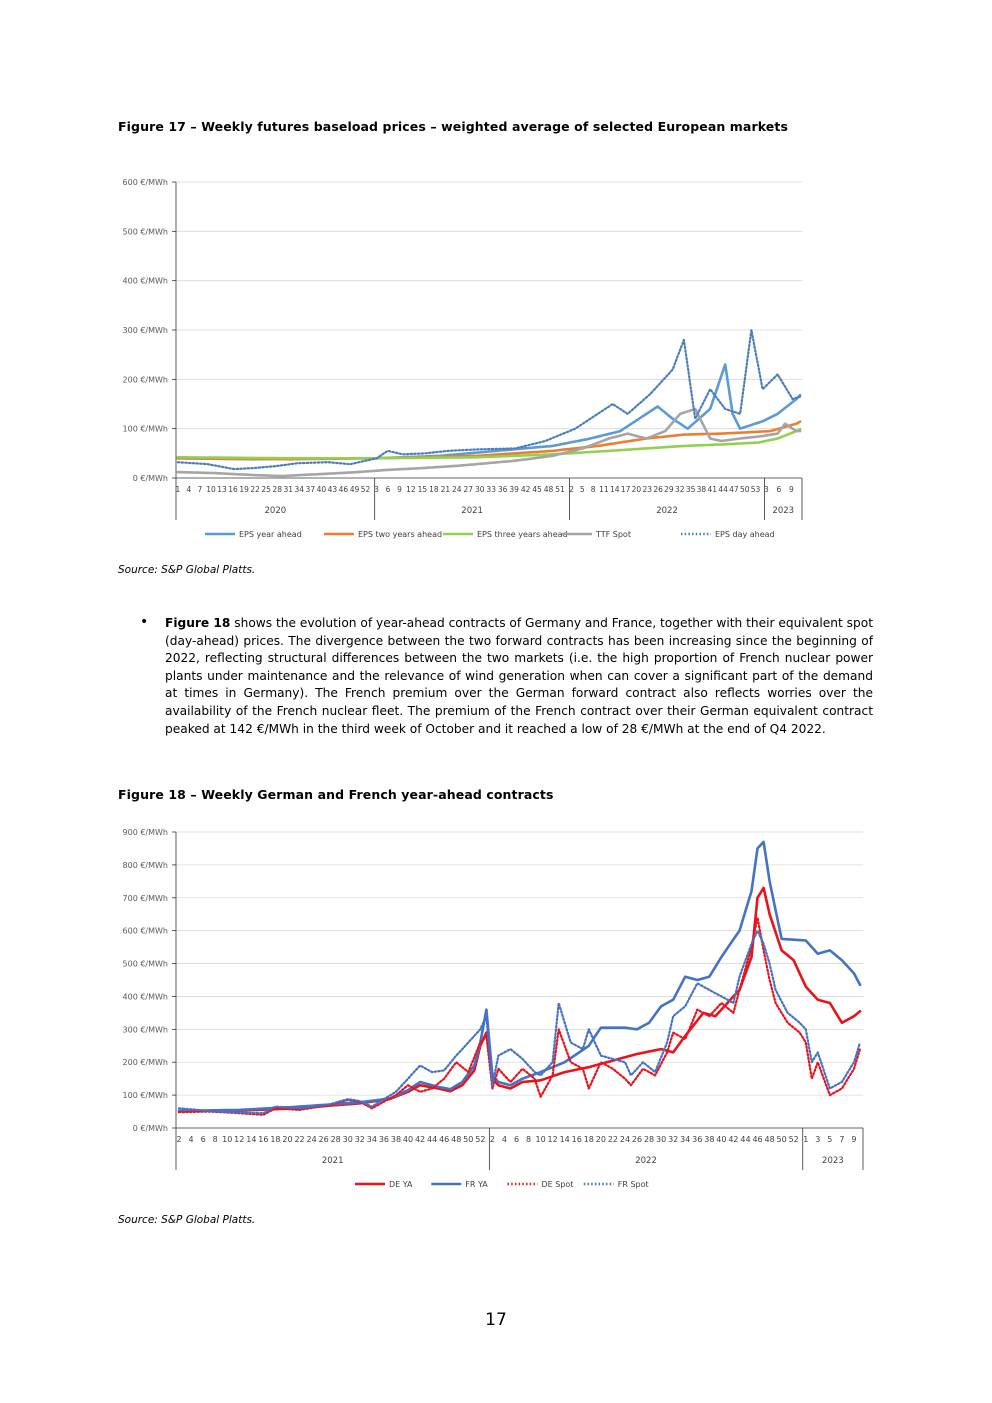  What do you see at coordinates (658, 489) in the screenshot?
I see `x-tick-label: 26` at bounding box center [658, 489].